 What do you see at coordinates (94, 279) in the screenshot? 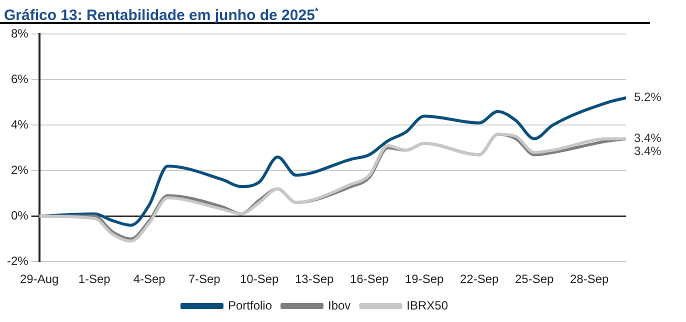
I see `x-tick-label: 1-Sep` at bounding box center [94, 279].